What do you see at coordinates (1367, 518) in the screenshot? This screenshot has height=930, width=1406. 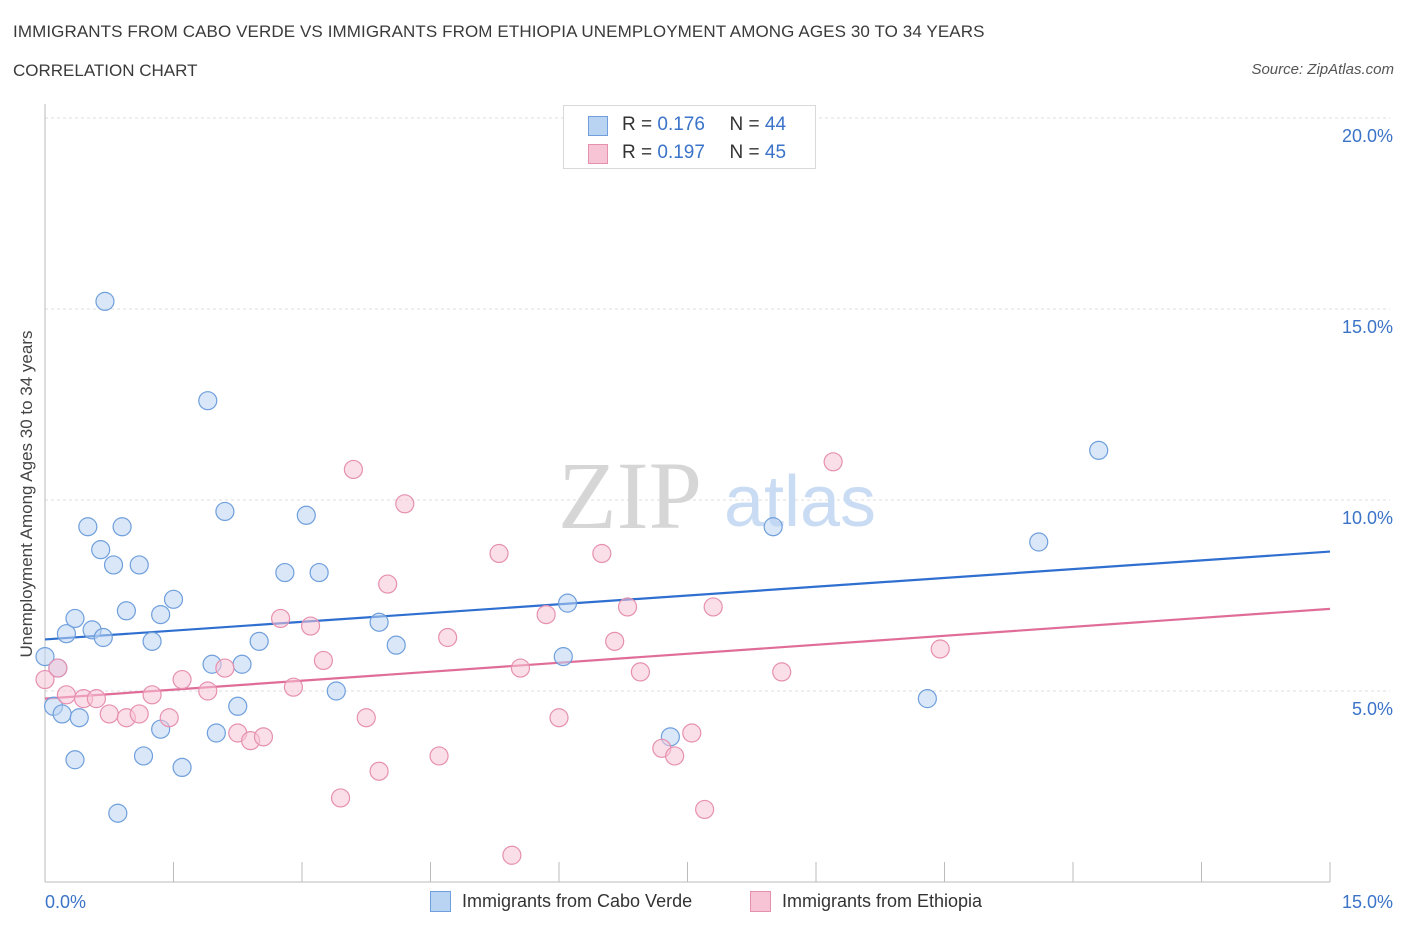 I see `y-tick-label: 10.0%` at bounding box center [1367, 518].